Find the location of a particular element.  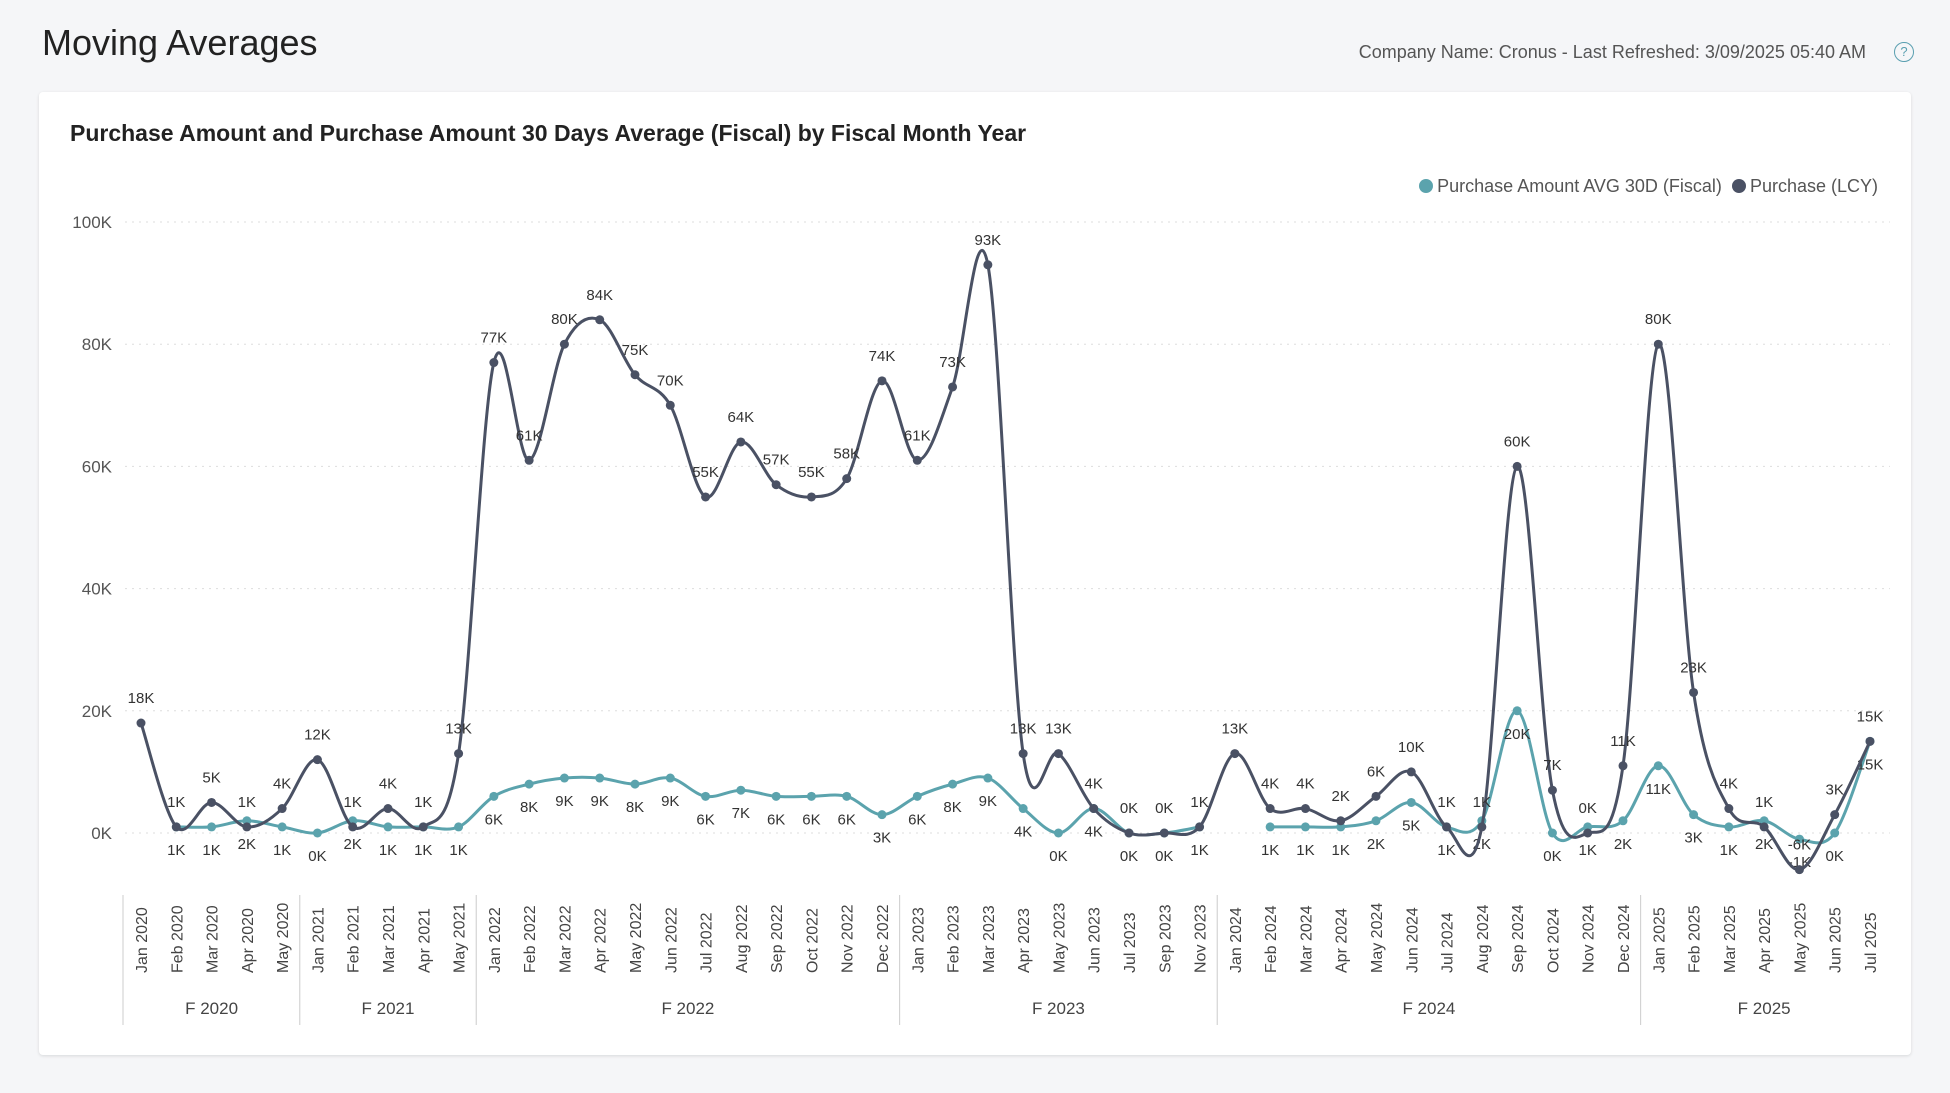

group-label: F 2022 is located at coordinates (687, 1008).